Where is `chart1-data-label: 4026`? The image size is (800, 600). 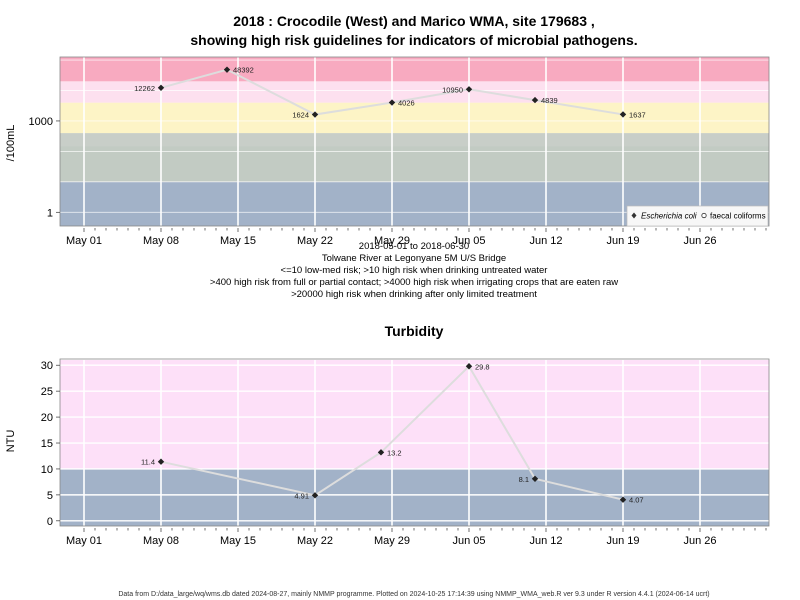 chart1-data-label: 4026 is located at coordinates (406, 103).